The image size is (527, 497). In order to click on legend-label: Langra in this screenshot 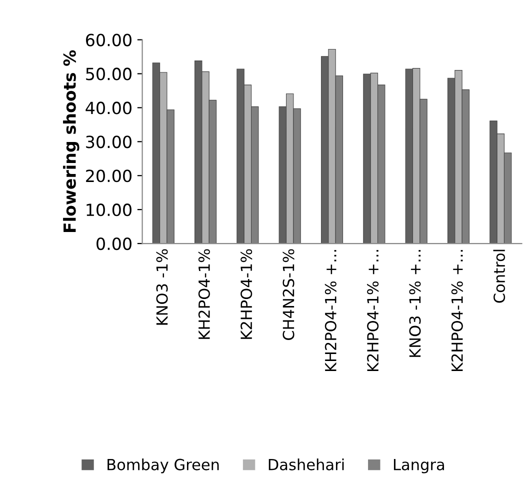, I will do `click(419, 466)`.